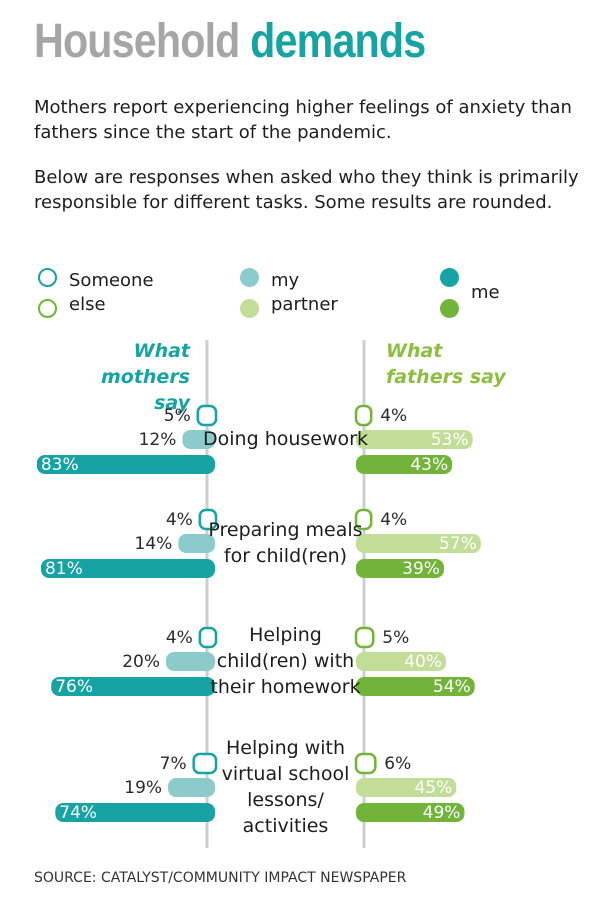 Image resolution: width=602 pixels, height=900 pixels. I want to click on legend-item-someone-else: Someone else, so click(108, 293).